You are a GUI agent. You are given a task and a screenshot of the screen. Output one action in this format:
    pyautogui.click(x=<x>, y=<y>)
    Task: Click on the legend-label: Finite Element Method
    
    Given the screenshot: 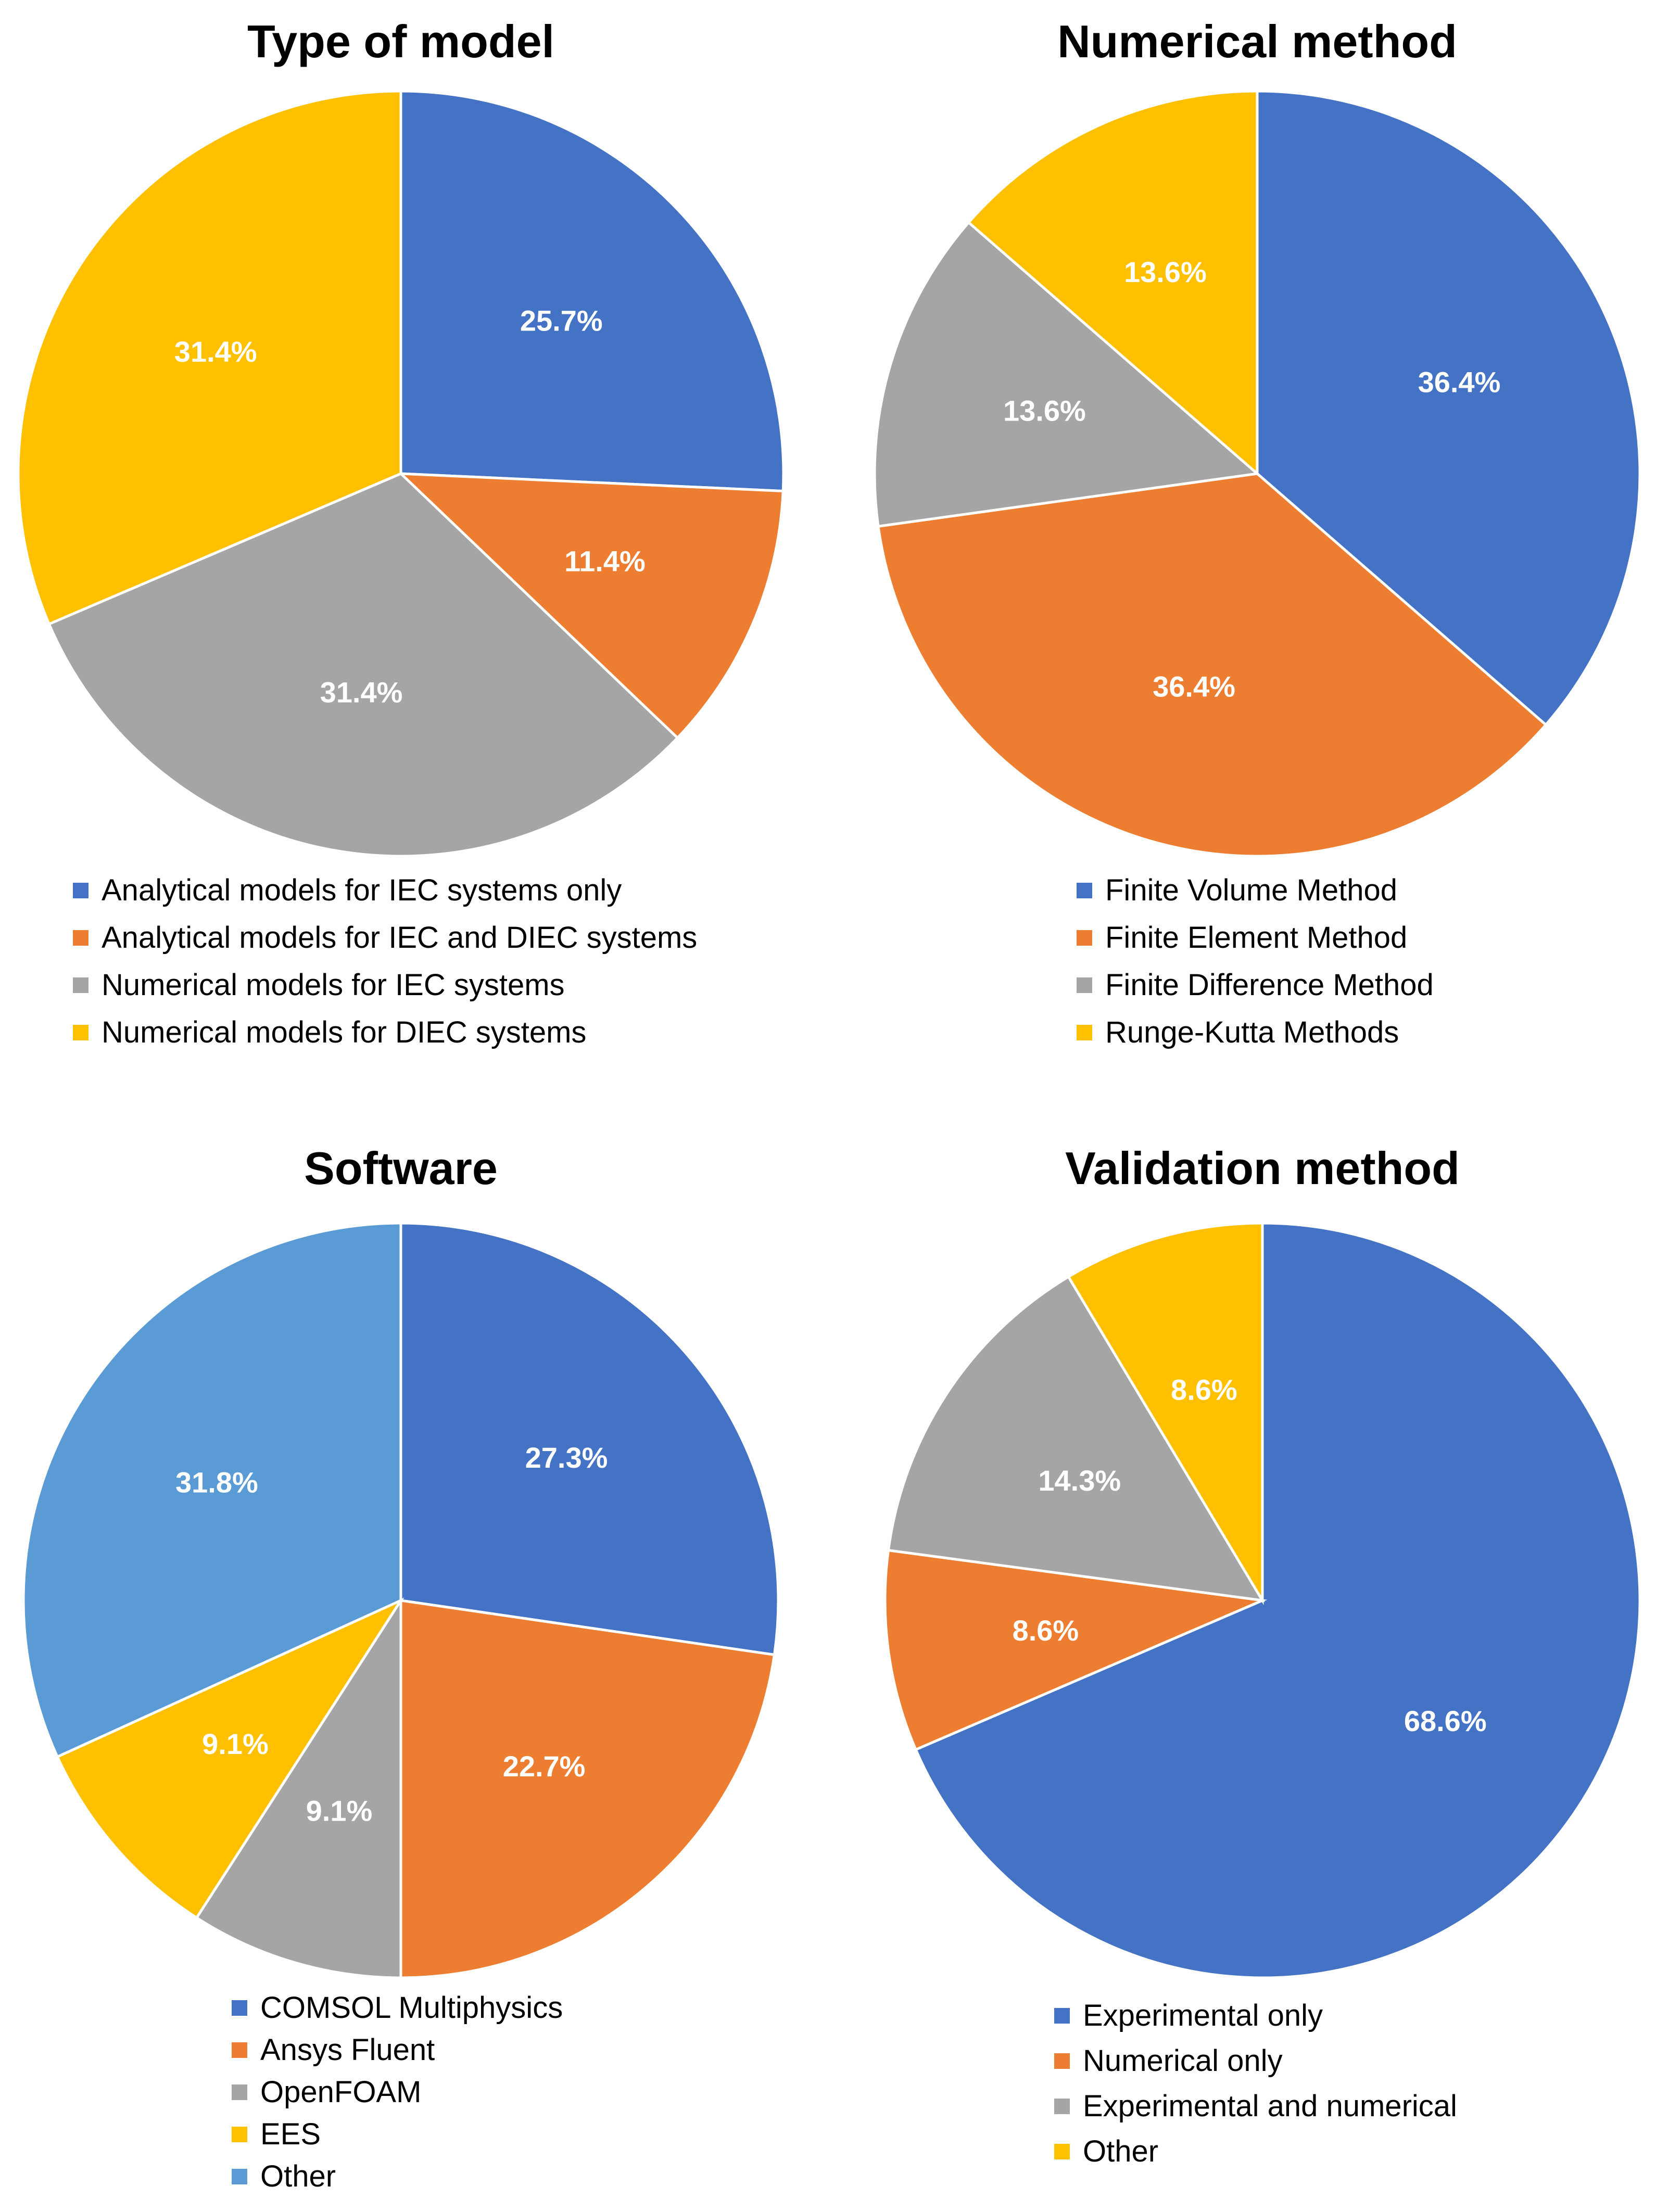 What is the action you would take?
    pyautogui.click(x=1256, y=938)
    